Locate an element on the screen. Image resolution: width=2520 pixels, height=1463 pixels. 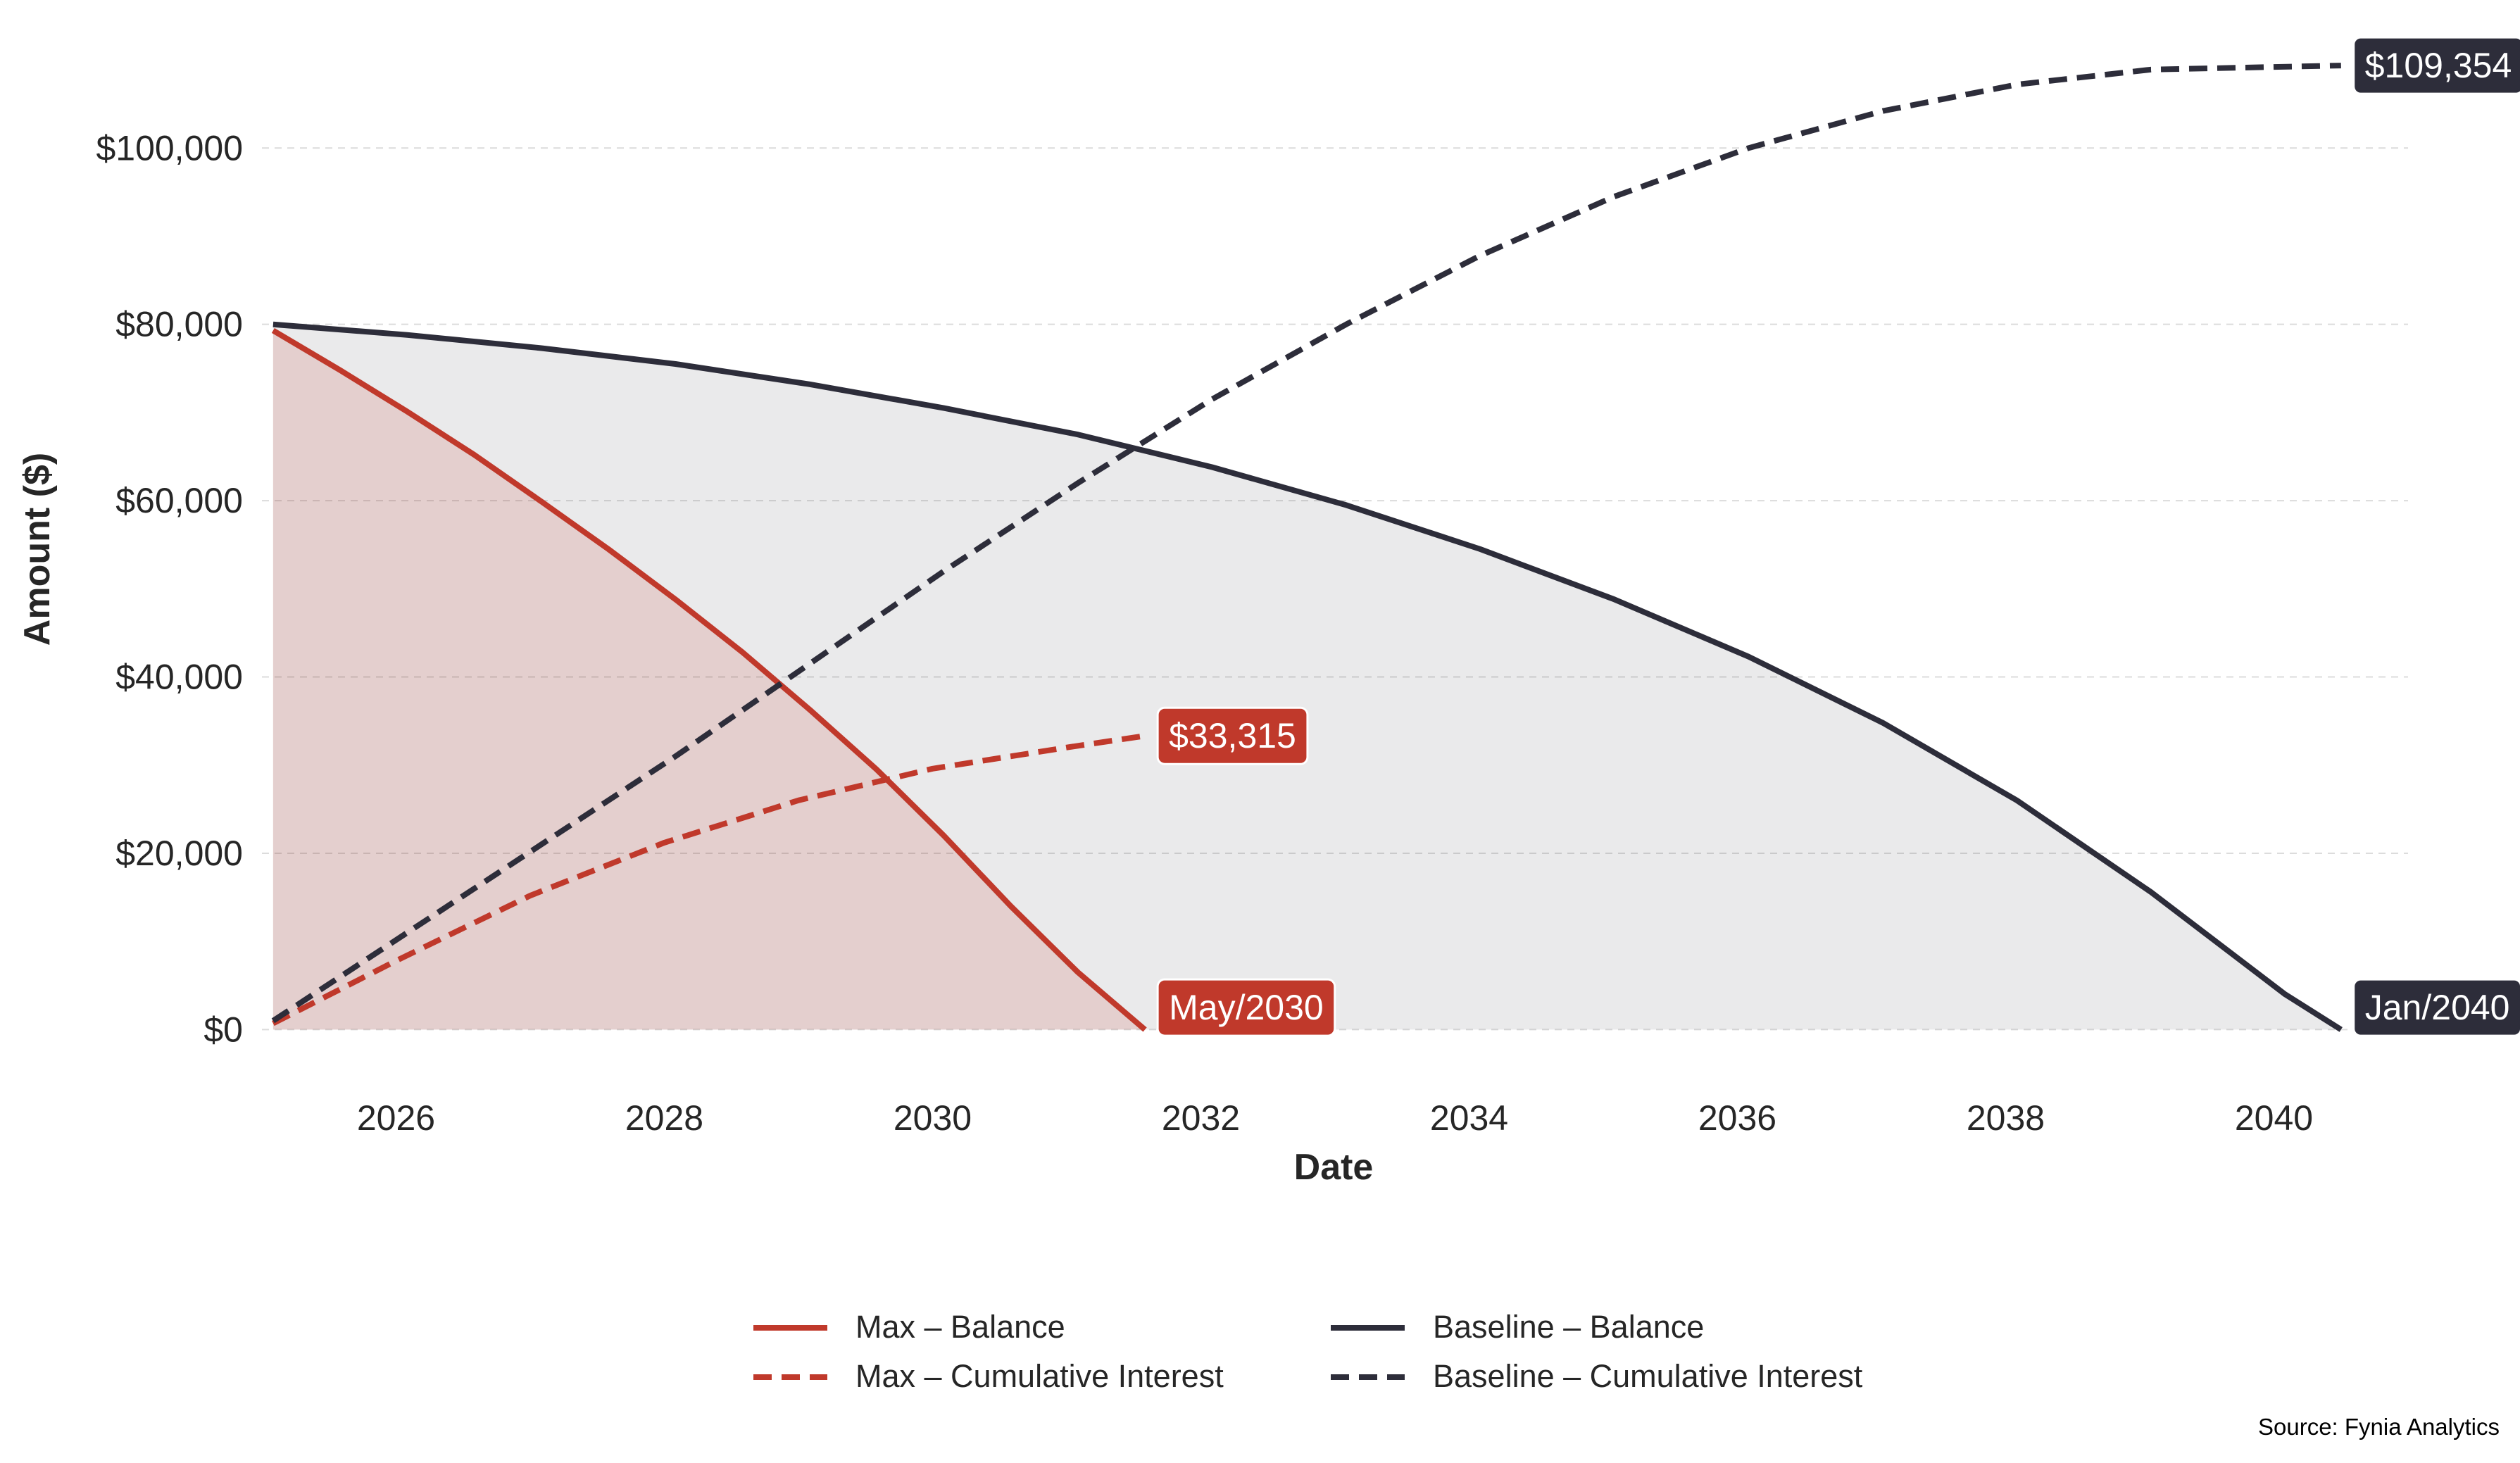
legend-item-baseline-interest: Baseline – Cumulative Interest is located at coordinates (1597, 1376).